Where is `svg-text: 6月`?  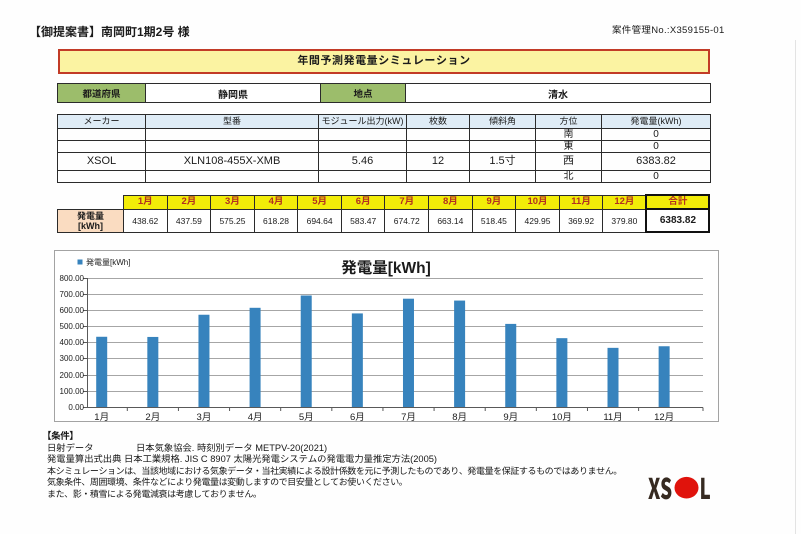 svg-text: 6月 is located at coordinates (357, 417).